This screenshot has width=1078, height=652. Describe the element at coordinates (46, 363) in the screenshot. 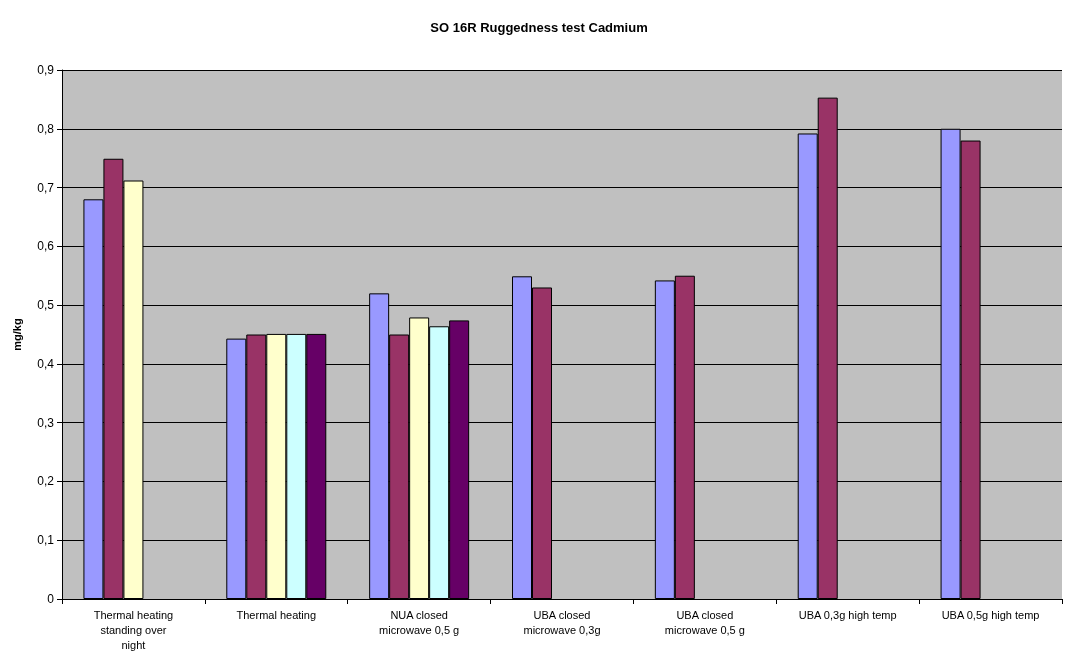

I see `y-tick-label: 0,4` at that location.